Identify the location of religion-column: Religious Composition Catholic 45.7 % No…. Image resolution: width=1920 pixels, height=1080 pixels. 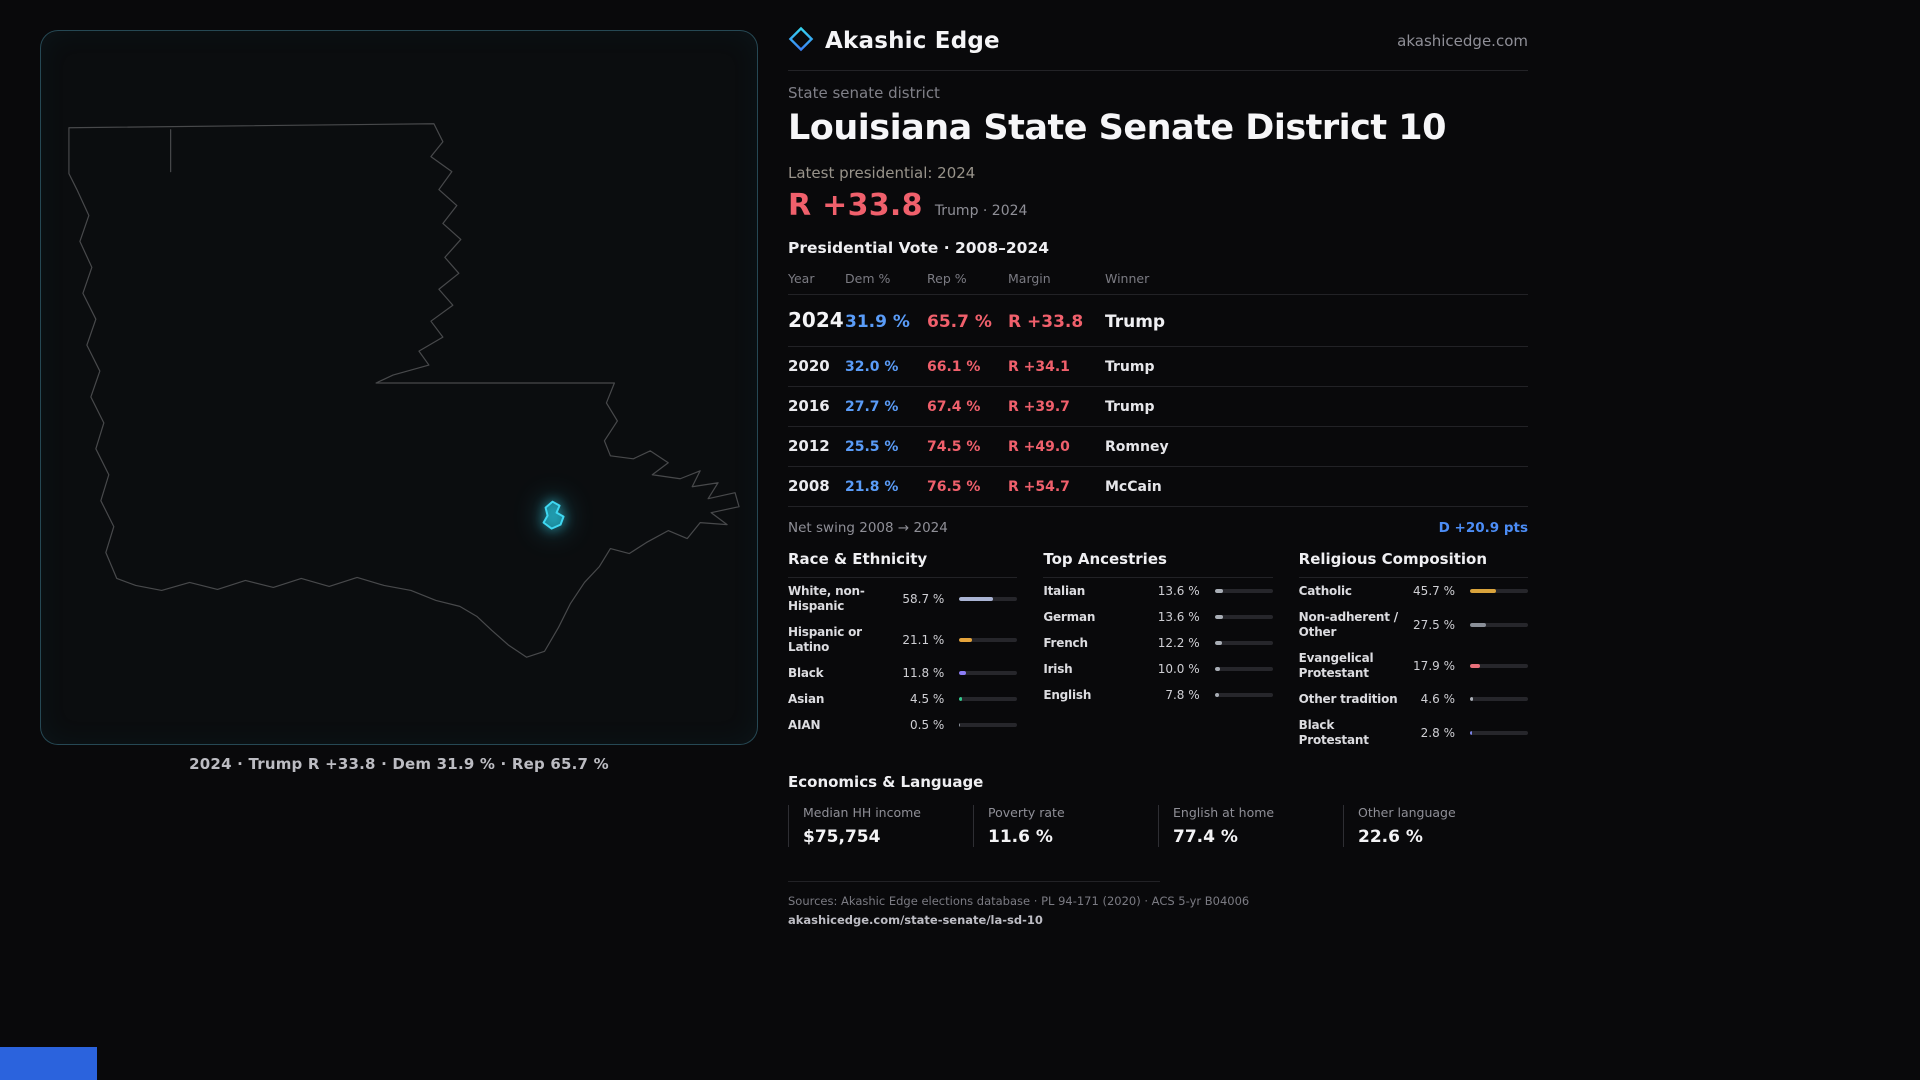
(1413, 651).